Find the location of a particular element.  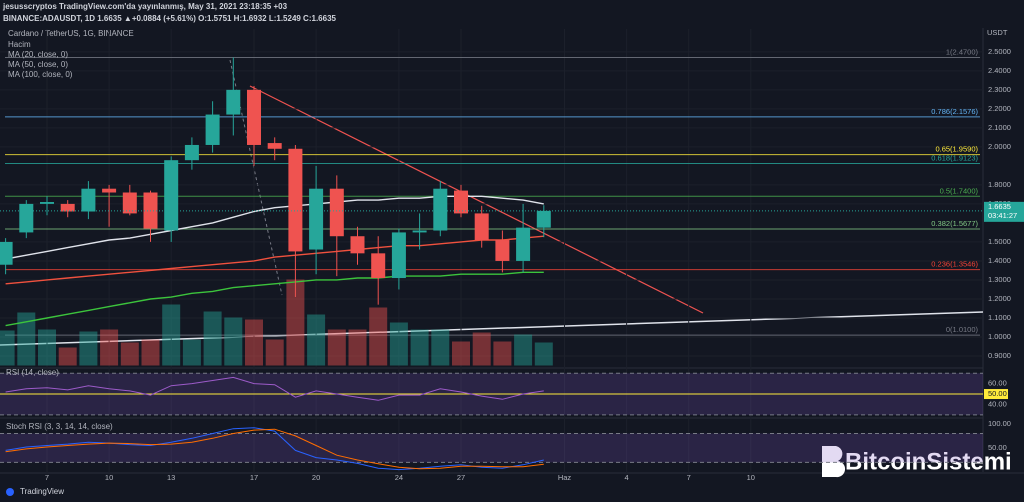

y-tick-label: 1.5000 is located at coordinates (999, 241).